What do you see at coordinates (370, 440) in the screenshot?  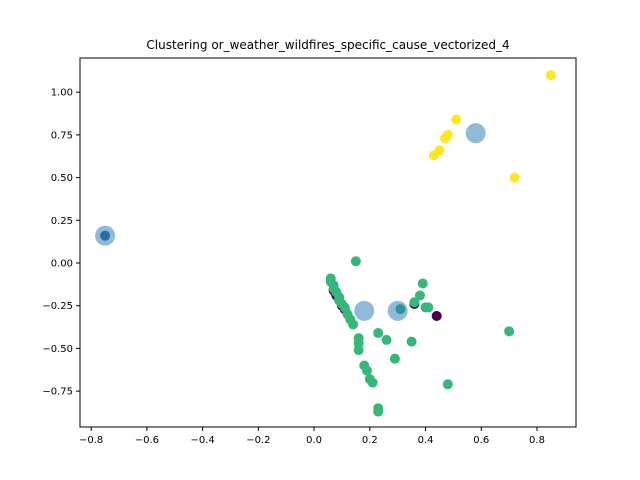 I see `x-tick-label-5: 0.2` at bounding box center [370, 440].